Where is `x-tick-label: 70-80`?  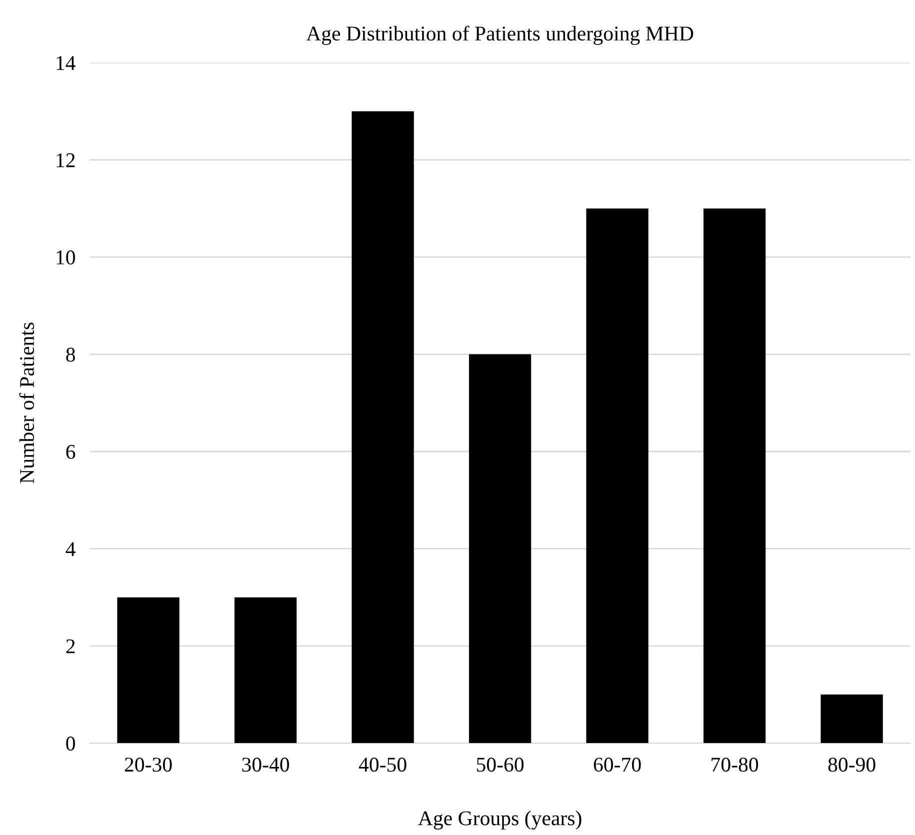
x-tick-label: 70-80 is located at coordinates (735, 765).